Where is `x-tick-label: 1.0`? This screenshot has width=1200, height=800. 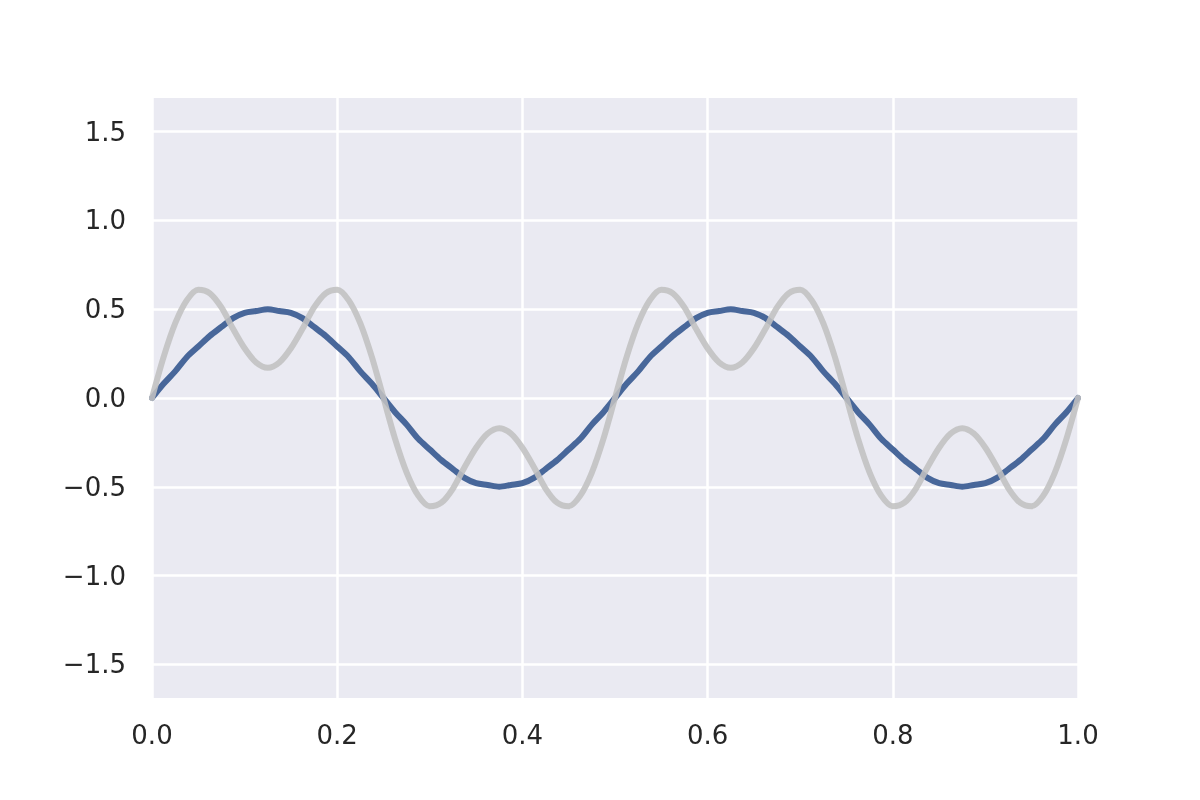 x-tick-label: 1.0 is located at coordinates (1078, 735).